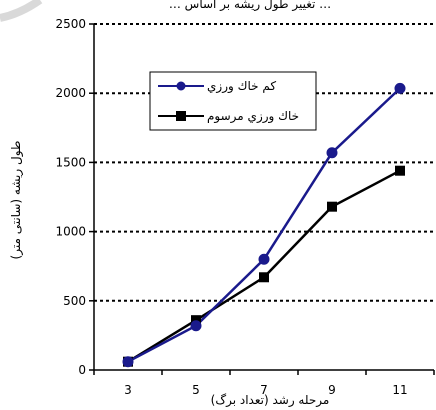  What do you see at coordinates (70, 93) in the screenshot?
I see `y-tick-label-2000: 2000` at bounding box center [70, 93].